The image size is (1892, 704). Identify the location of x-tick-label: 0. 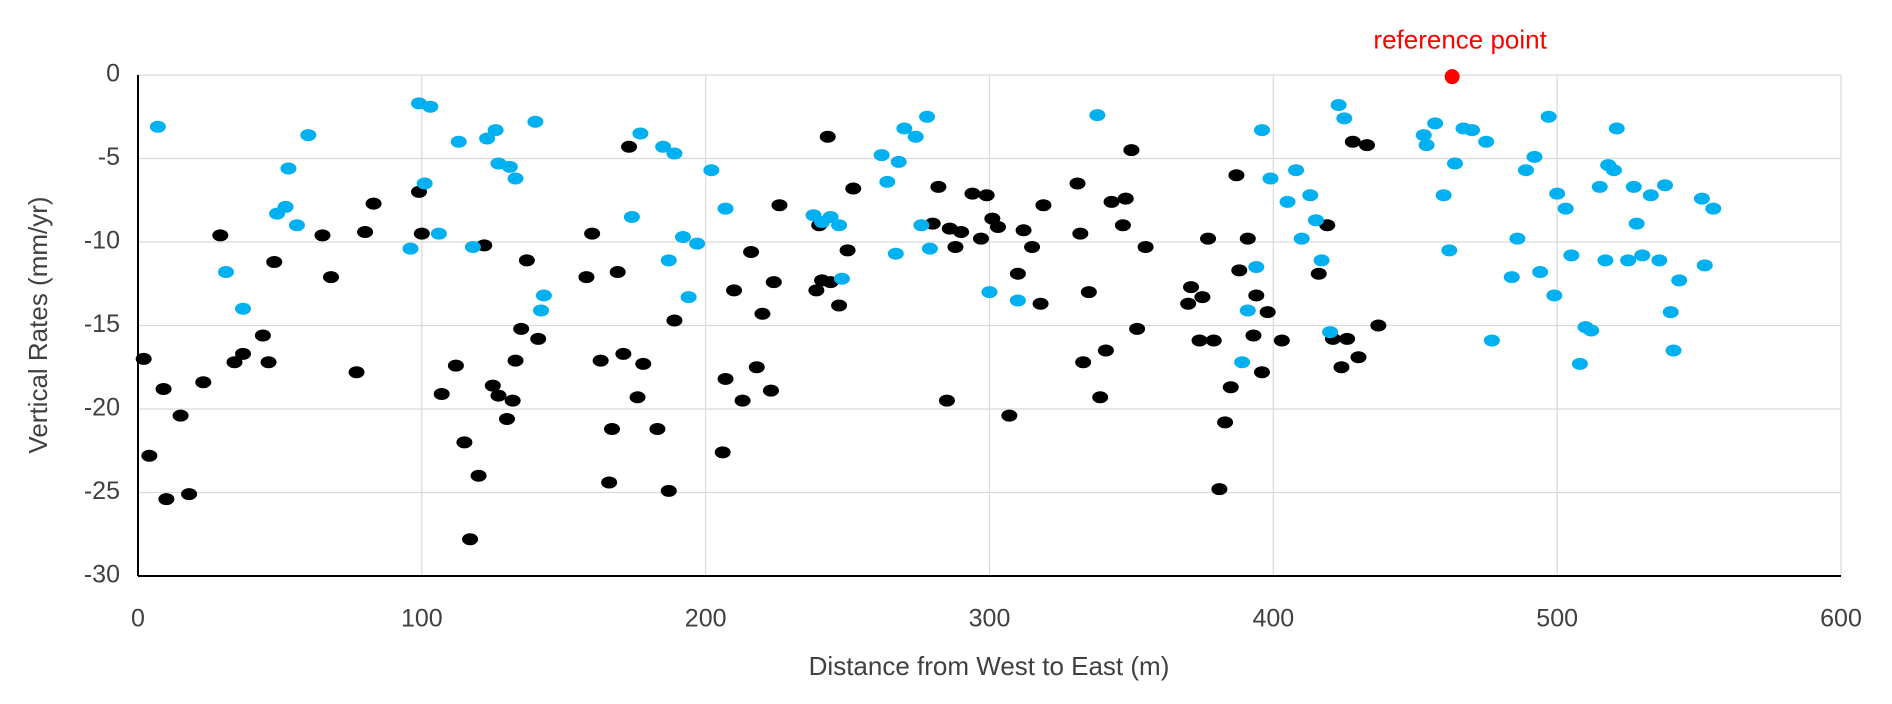
(138, 619).